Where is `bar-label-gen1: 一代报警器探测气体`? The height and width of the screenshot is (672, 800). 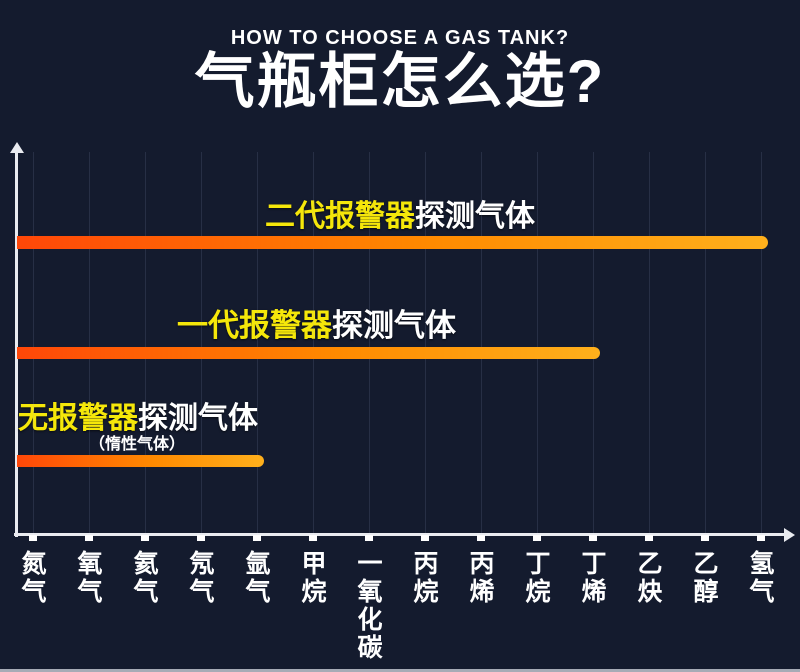 bar-label-gen1: 一代报警器探测气体 is located at coordinates (316, 325).